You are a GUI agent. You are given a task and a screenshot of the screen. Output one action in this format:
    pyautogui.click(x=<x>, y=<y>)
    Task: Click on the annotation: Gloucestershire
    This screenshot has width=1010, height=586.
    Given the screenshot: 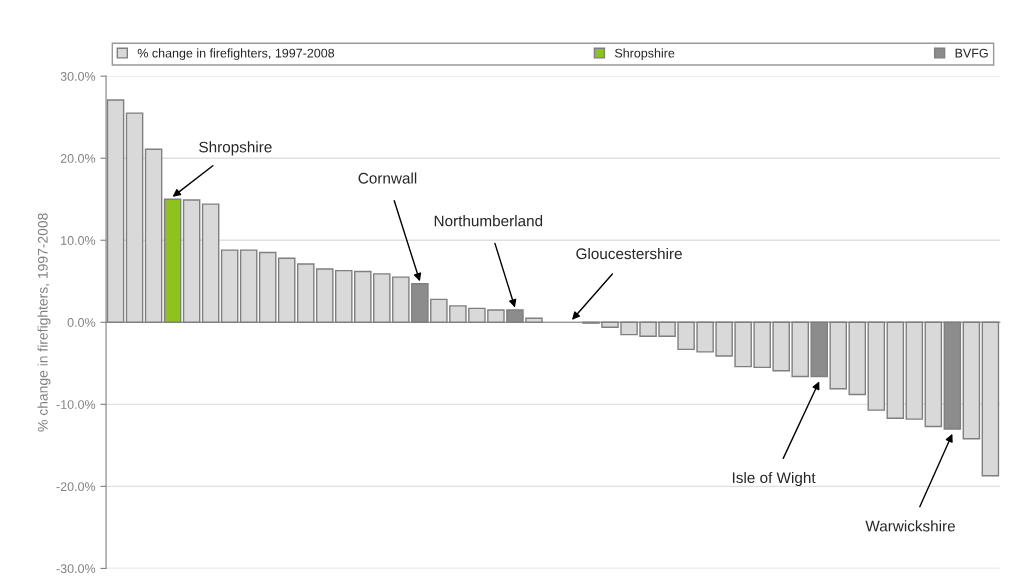 What is the action you would take?
    pyautogui.click(x=629, y=253)
    